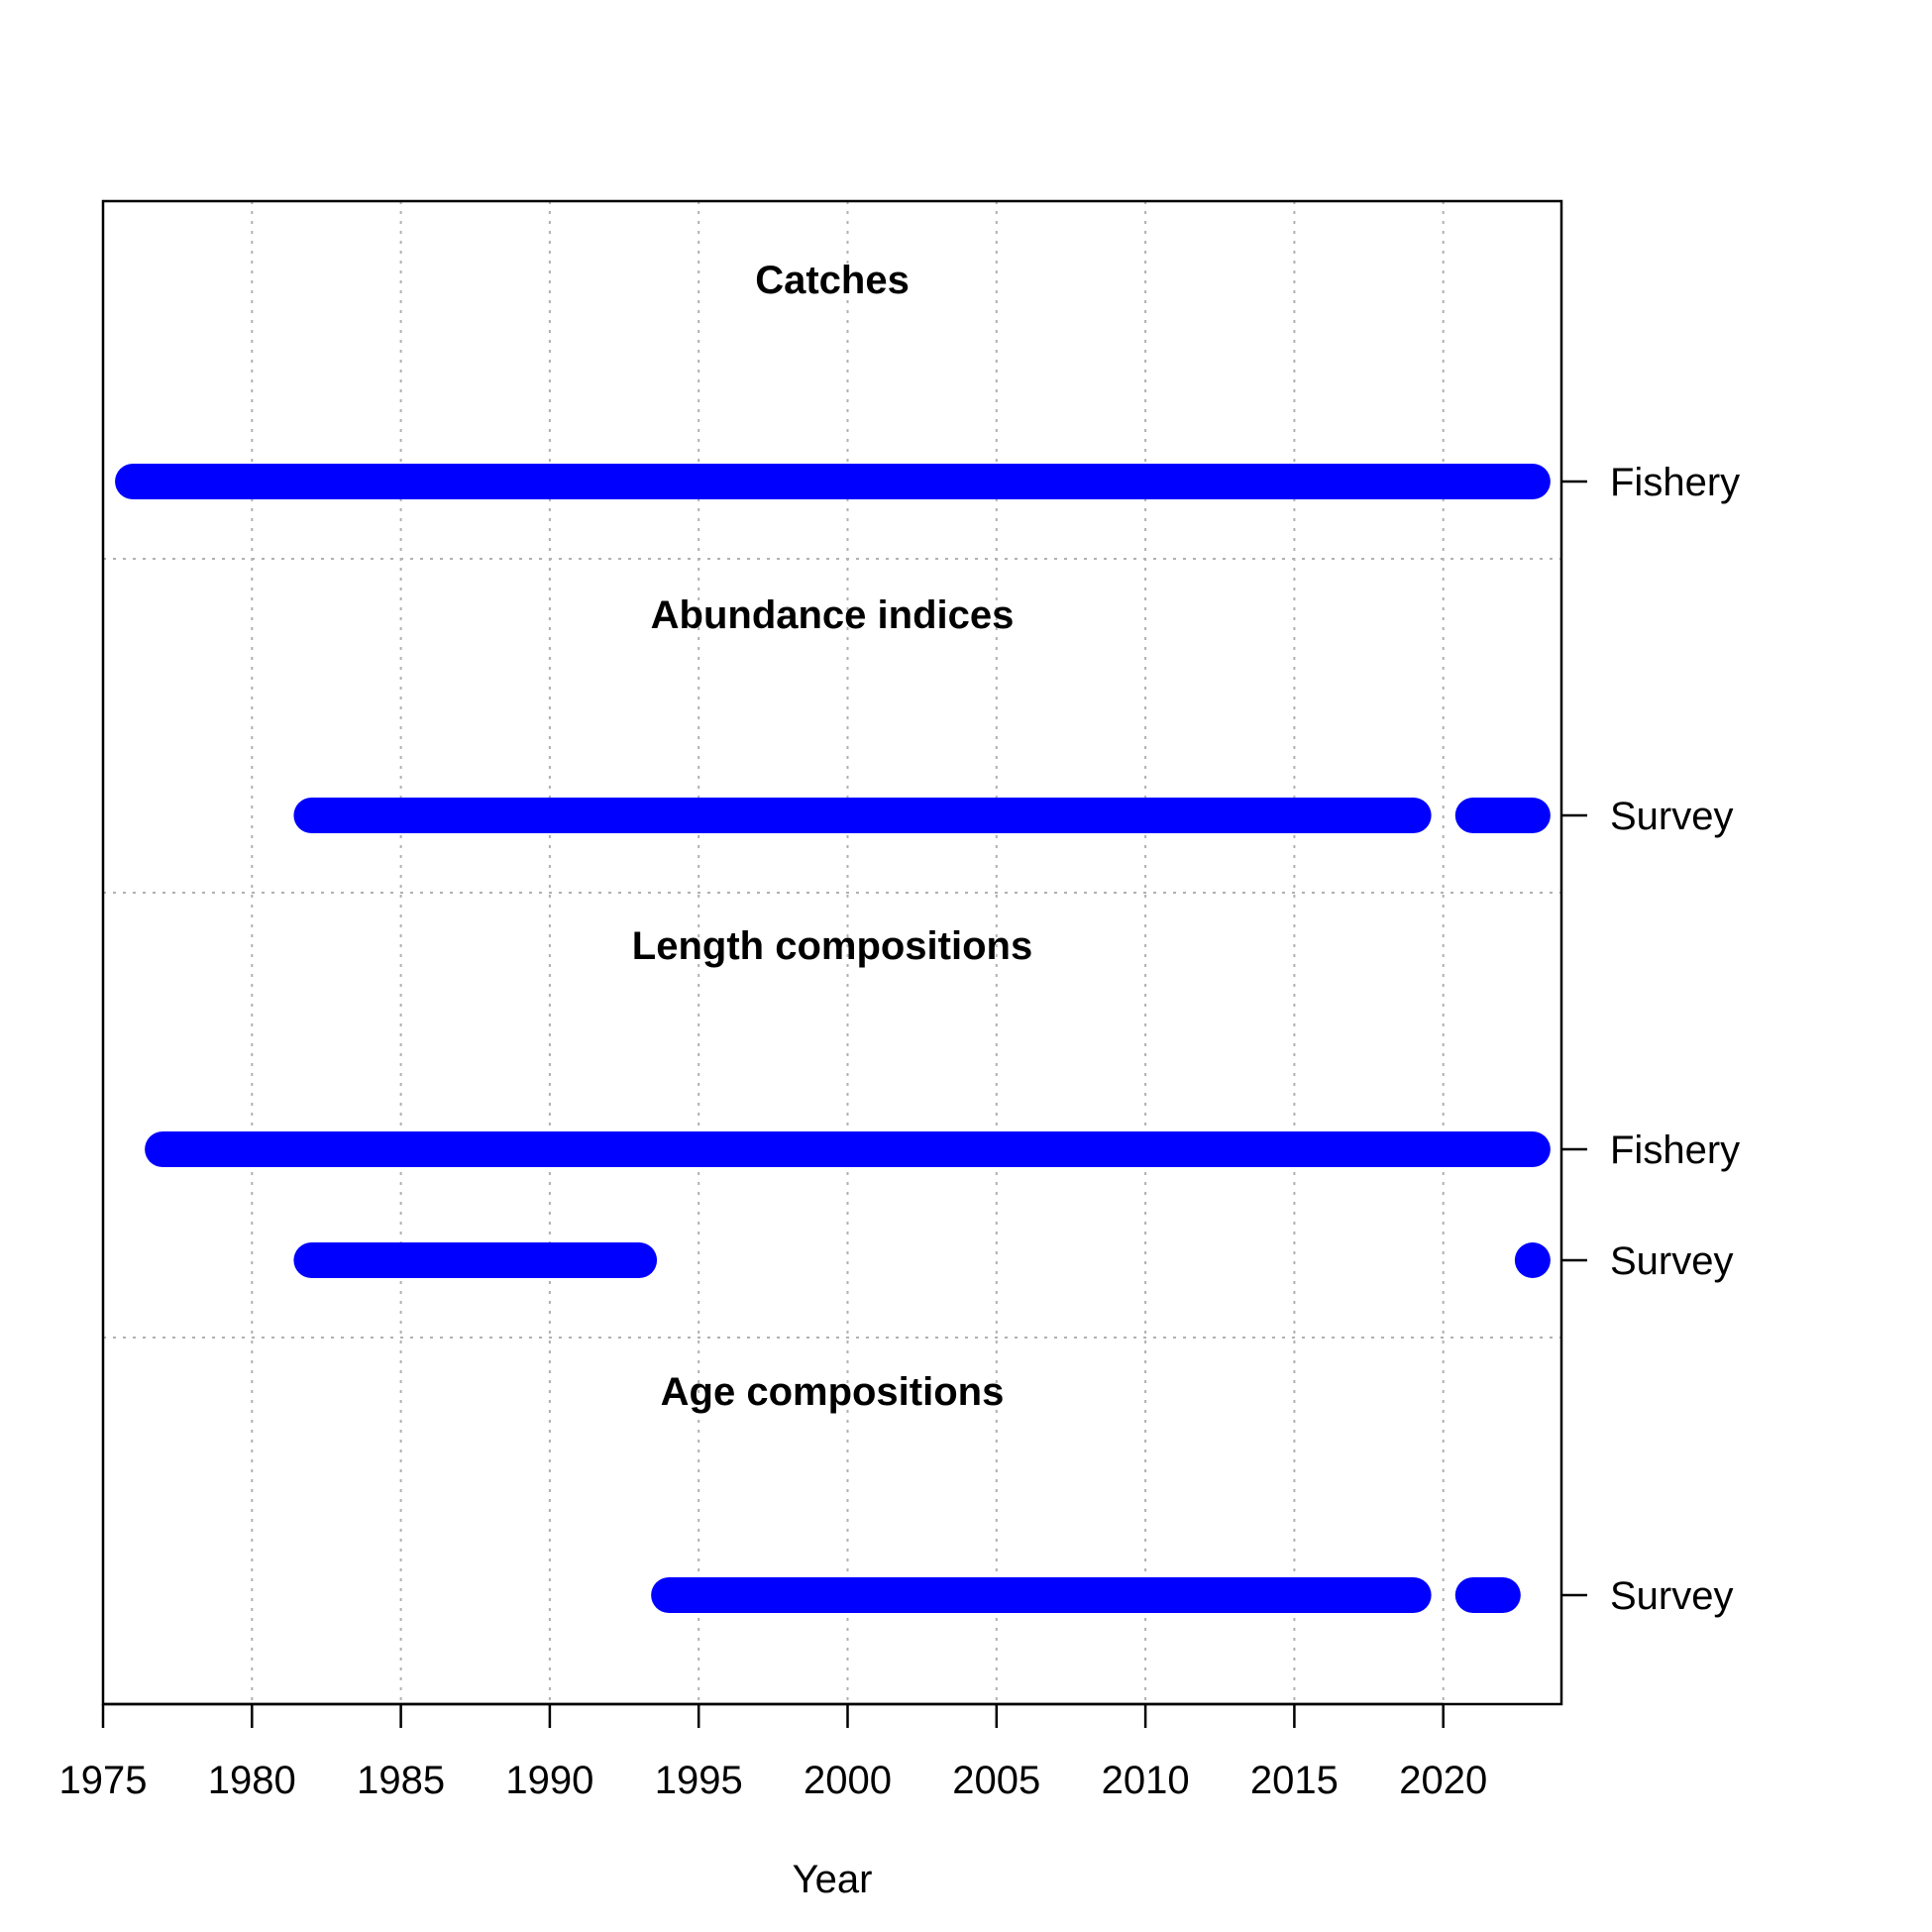  I want to click on x-tick-label: 2020, so click(1443, 1780).